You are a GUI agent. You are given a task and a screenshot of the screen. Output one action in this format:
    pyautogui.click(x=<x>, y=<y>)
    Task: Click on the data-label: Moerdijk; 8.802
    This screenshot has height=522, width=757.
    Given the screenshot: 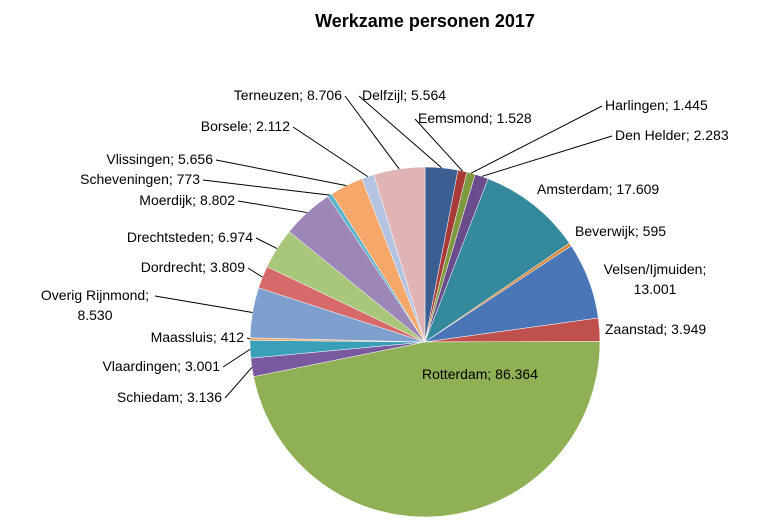 What is the action you would take?
    pyautogui.click(x=187, y=200)
    